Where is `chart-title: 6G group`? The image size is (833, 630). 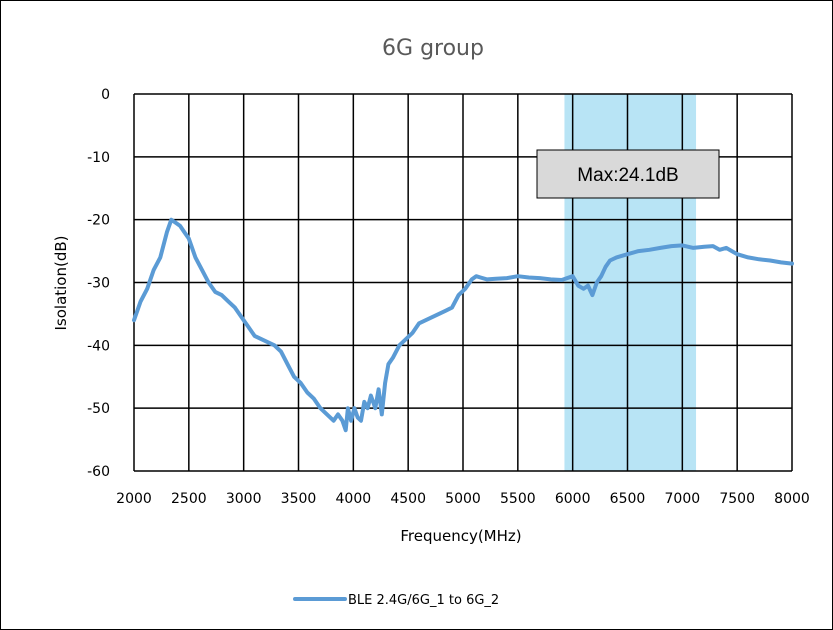
chart-title: 6G group is located at coordinates (433, 48).